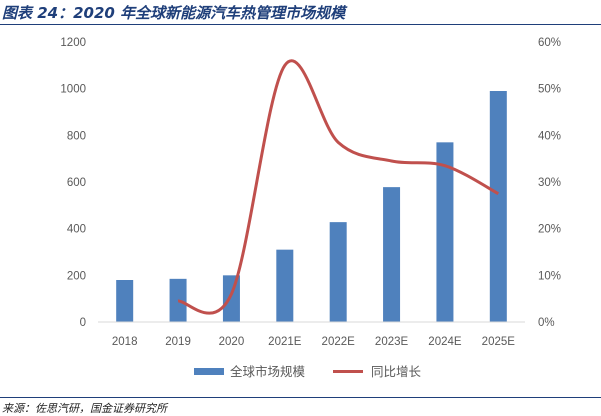  What do you see at coordinates (549, 276) in the screenshot?
I see `right-tick-label: 10%` at bounding box center [549, 276].